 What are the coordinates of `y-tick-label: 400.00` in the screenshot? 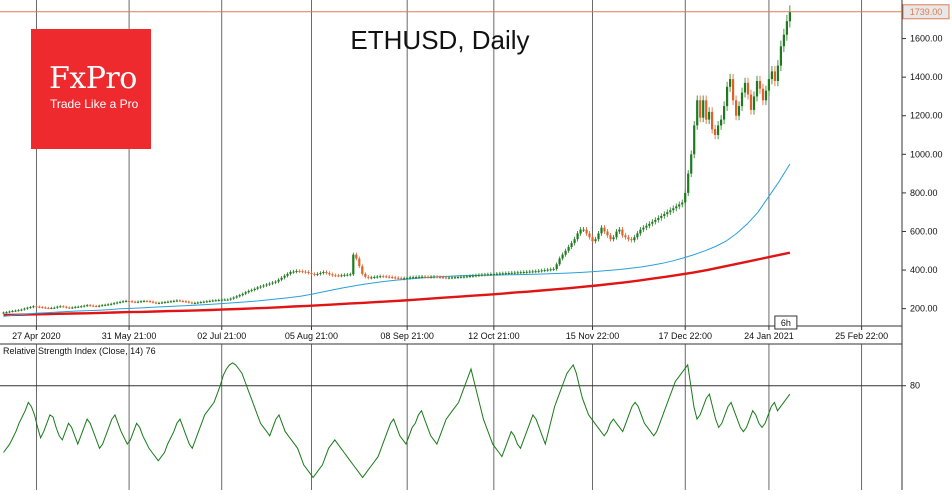 It's located at (924, 270).